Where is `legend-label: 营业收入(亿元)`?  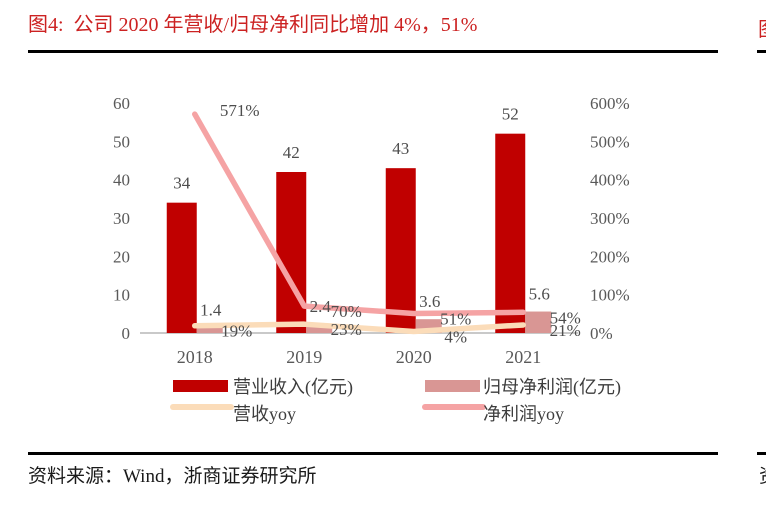
legend-label: 营业收入(亿元) is located at coordinates (293, 387).